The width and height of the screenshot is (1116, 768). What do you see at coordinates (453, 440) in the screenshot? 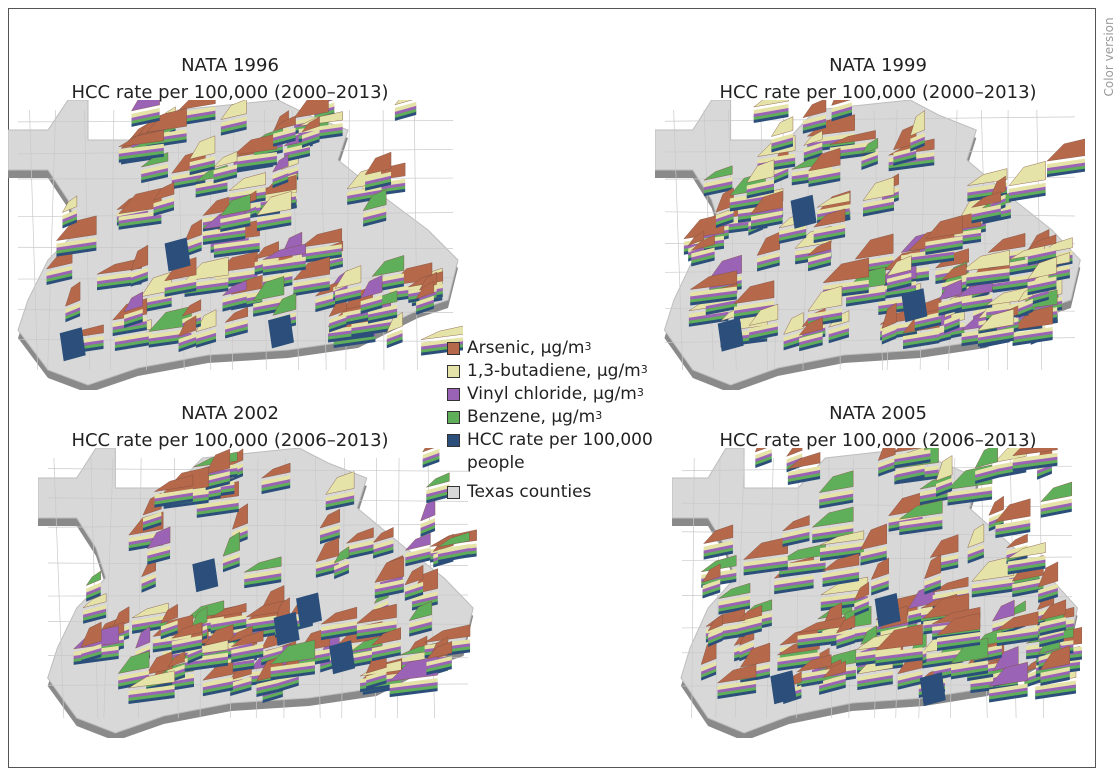
I see `legend-swatch-hcc-rate` at bounding box center [453, 440].